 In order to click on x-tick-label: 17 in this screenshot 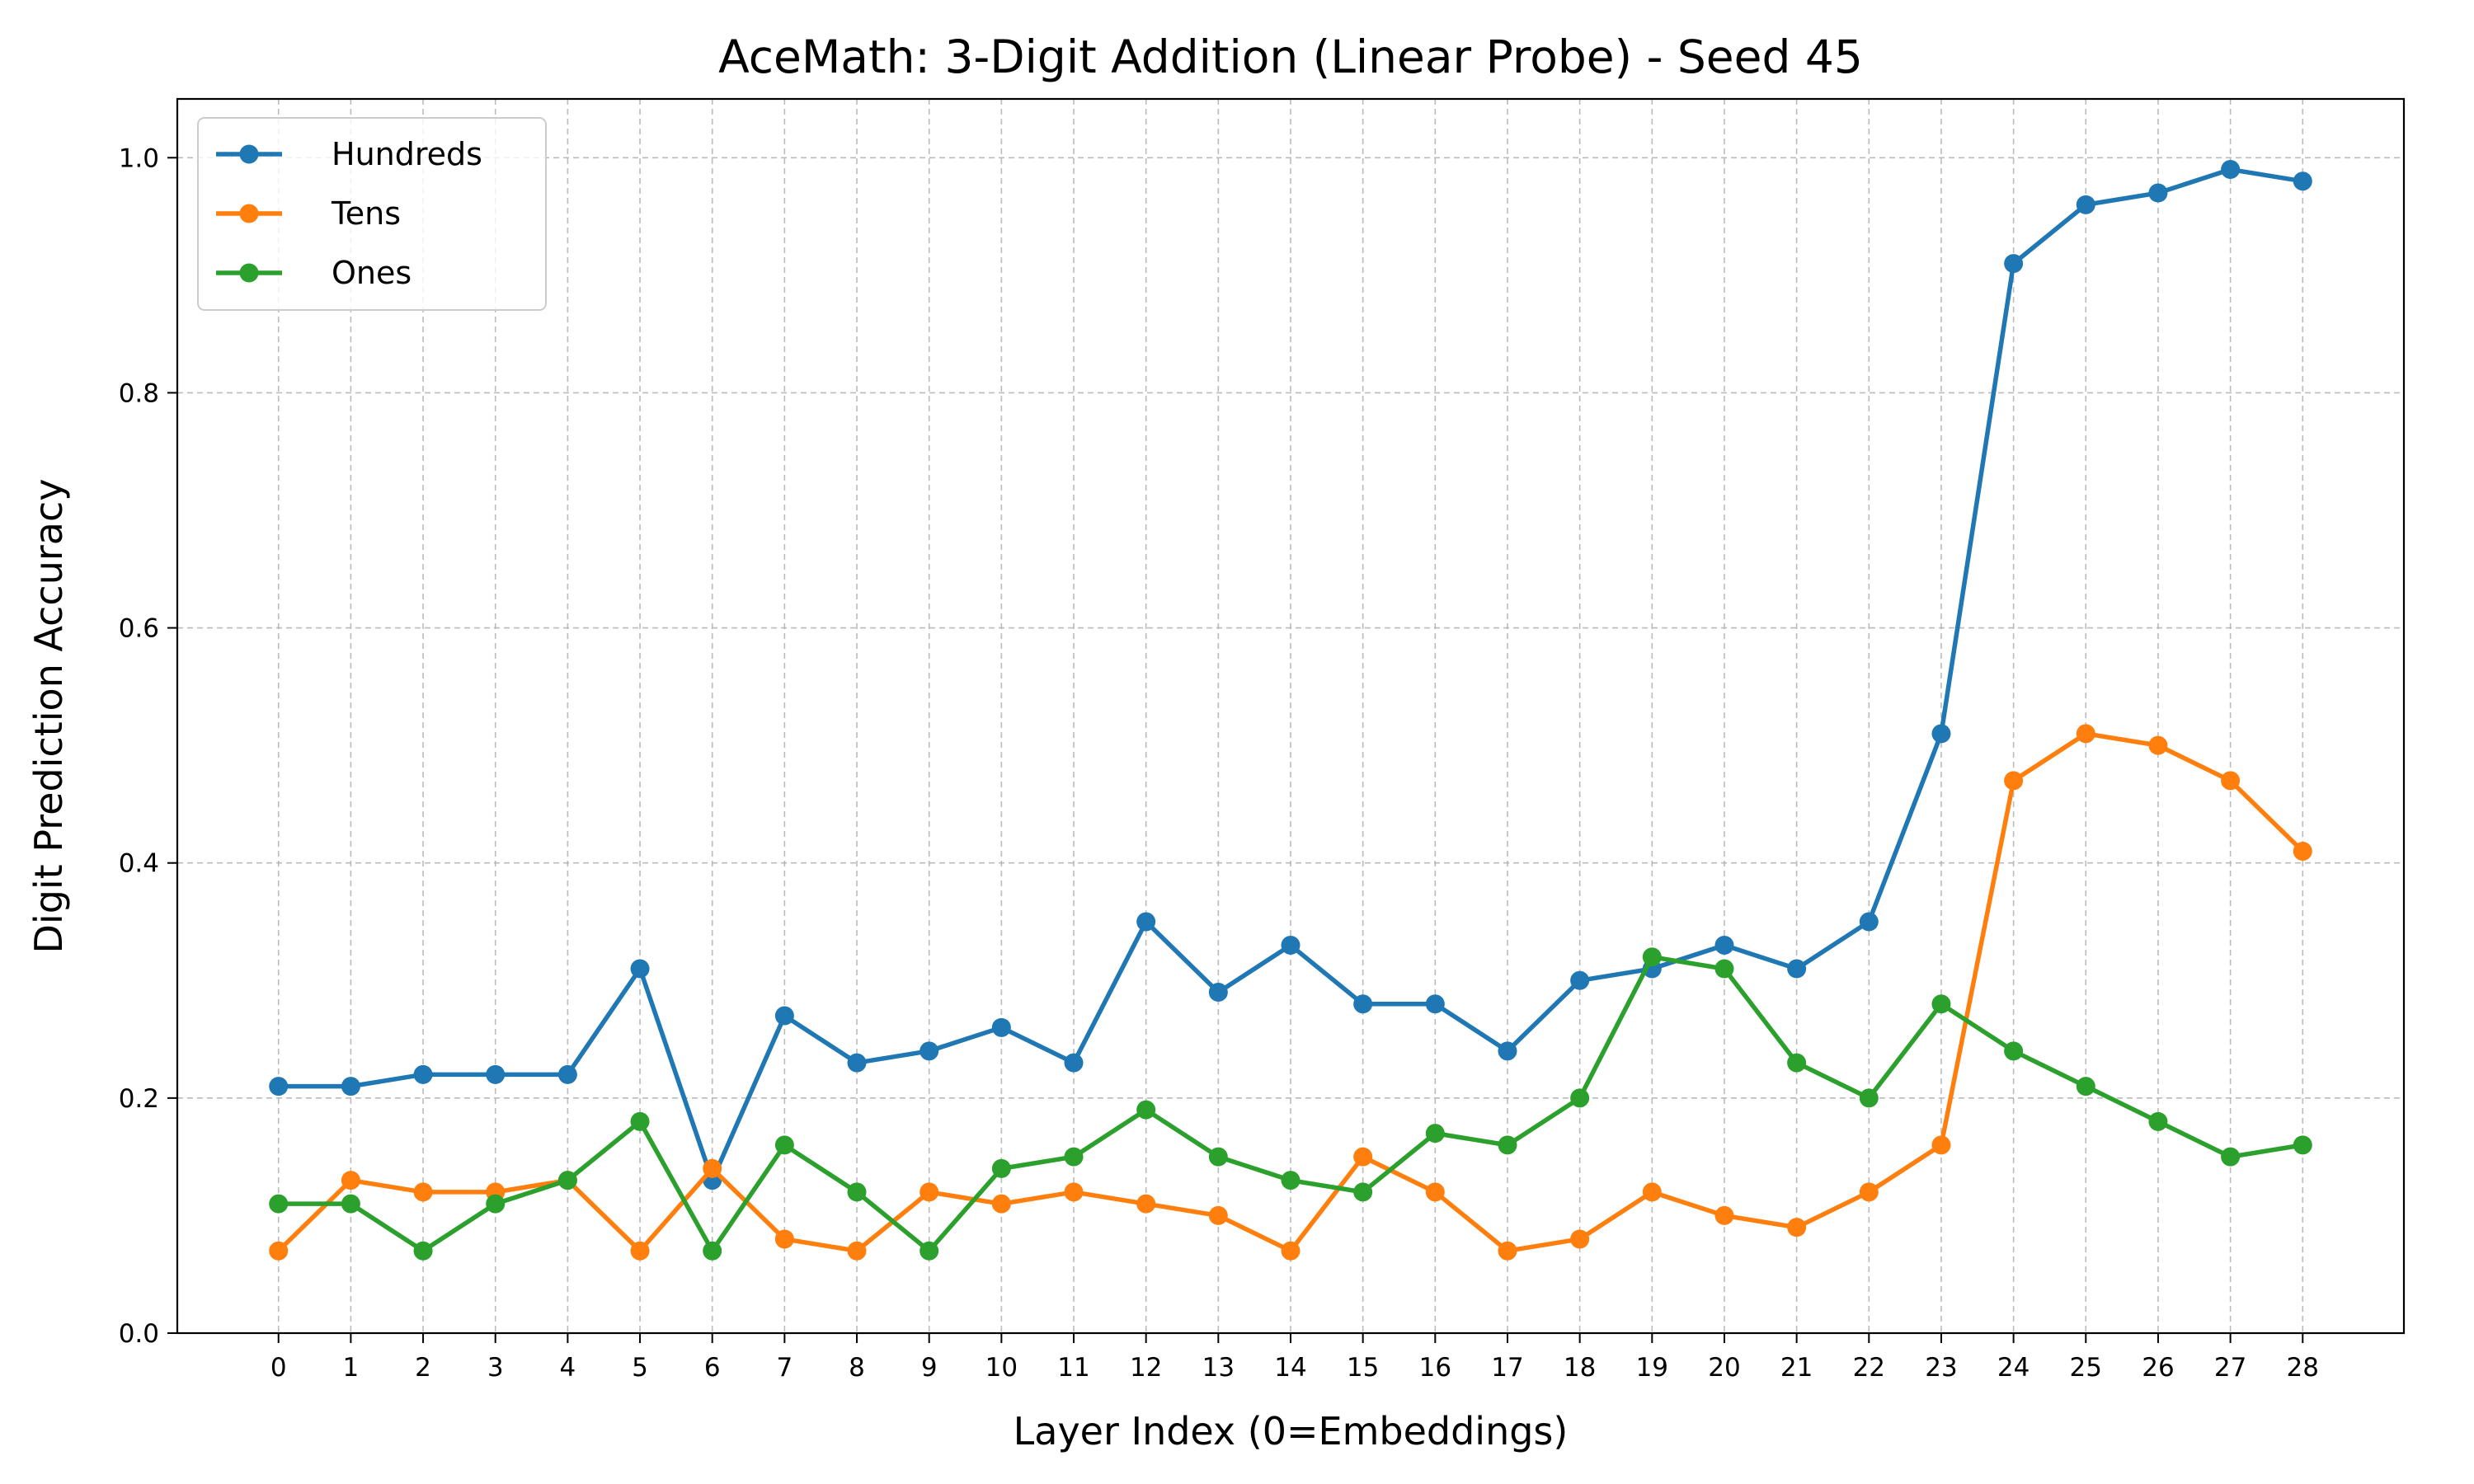, I will do `click(1507, 1368)`.